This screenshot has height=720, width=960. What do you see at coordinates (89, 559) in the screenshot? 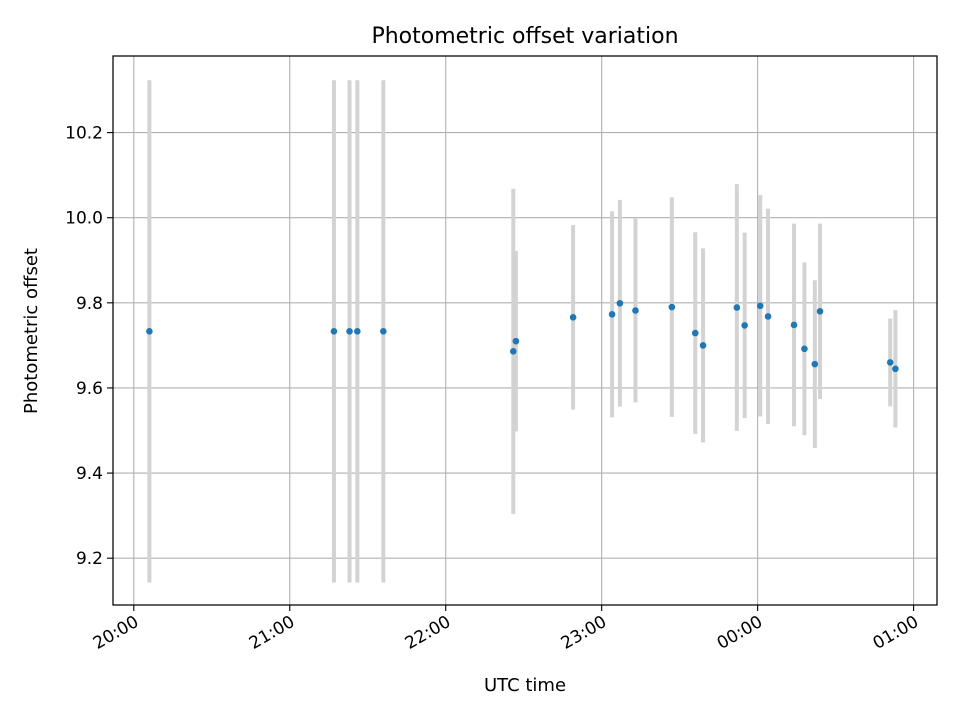
I see `y-tick-label: 9.2` at bounding box center [89, 559].